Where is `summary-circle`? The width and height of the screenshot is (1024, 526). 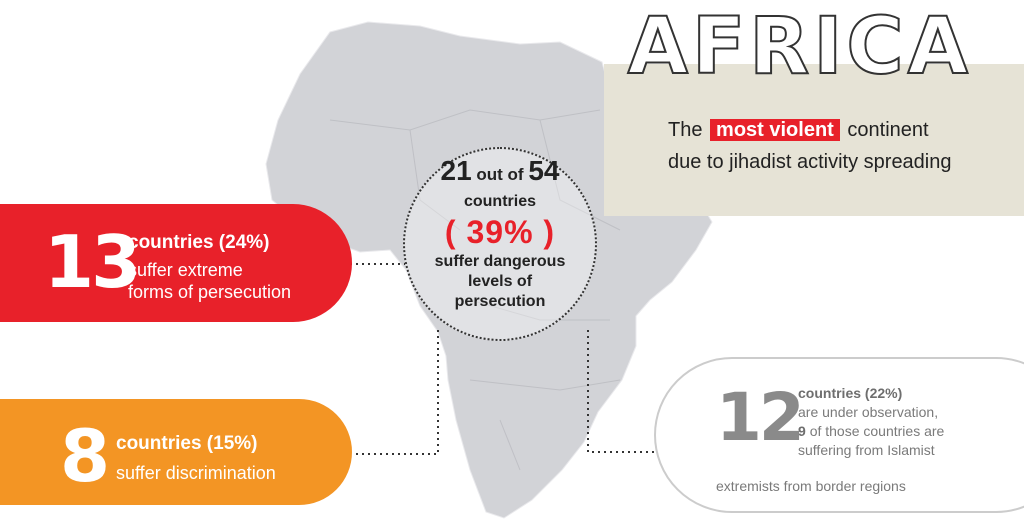
summary-circle is located at coordinates (500, 244).